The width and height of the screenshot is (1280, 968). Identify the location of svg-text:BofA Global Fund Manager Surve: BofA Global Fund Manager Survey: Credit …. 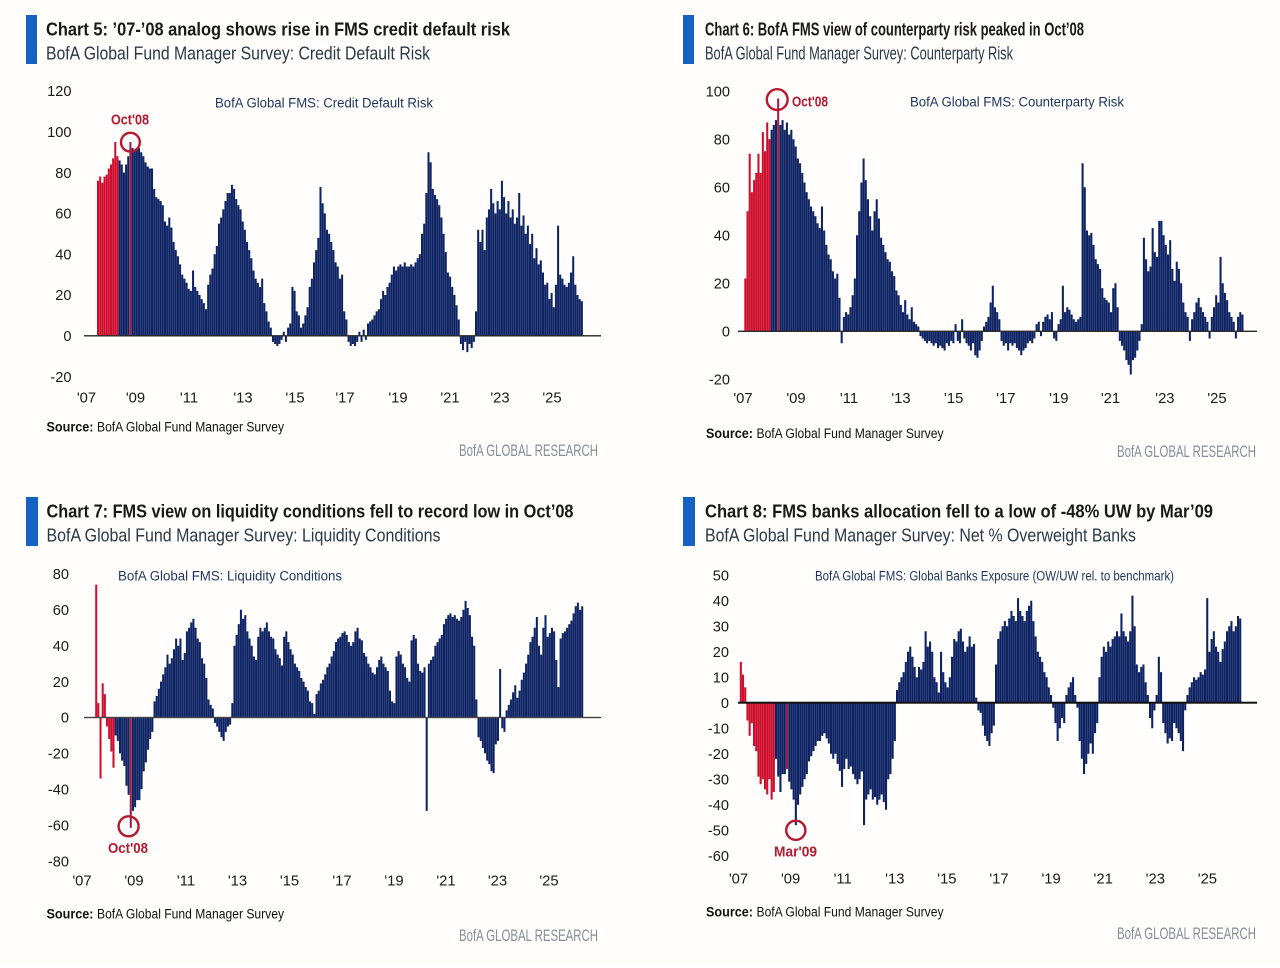
(238, 53).